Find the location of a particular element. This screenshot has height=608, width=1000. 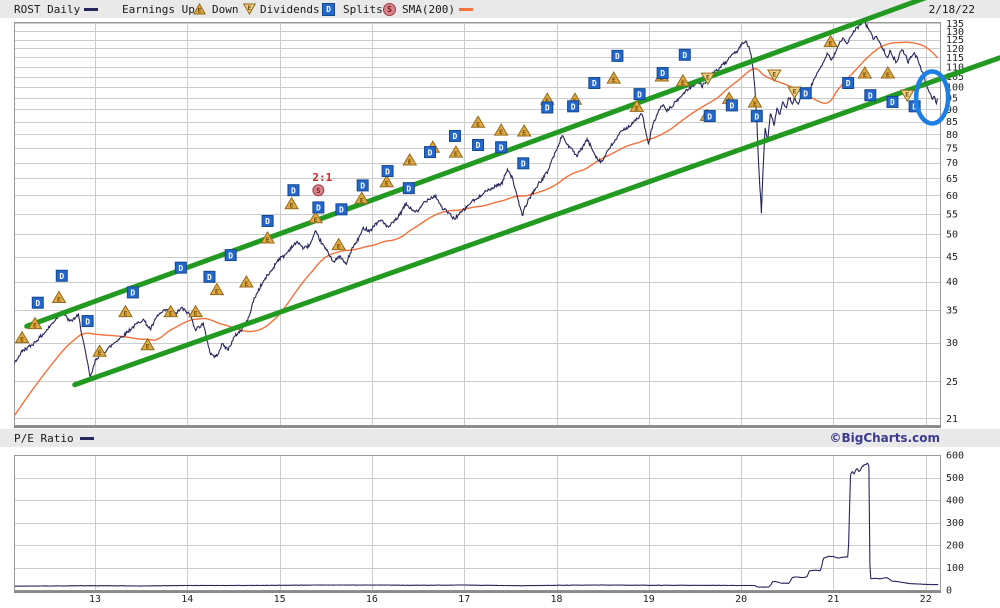

pe-tick-label: 200 is located at coordinates (955, 546).